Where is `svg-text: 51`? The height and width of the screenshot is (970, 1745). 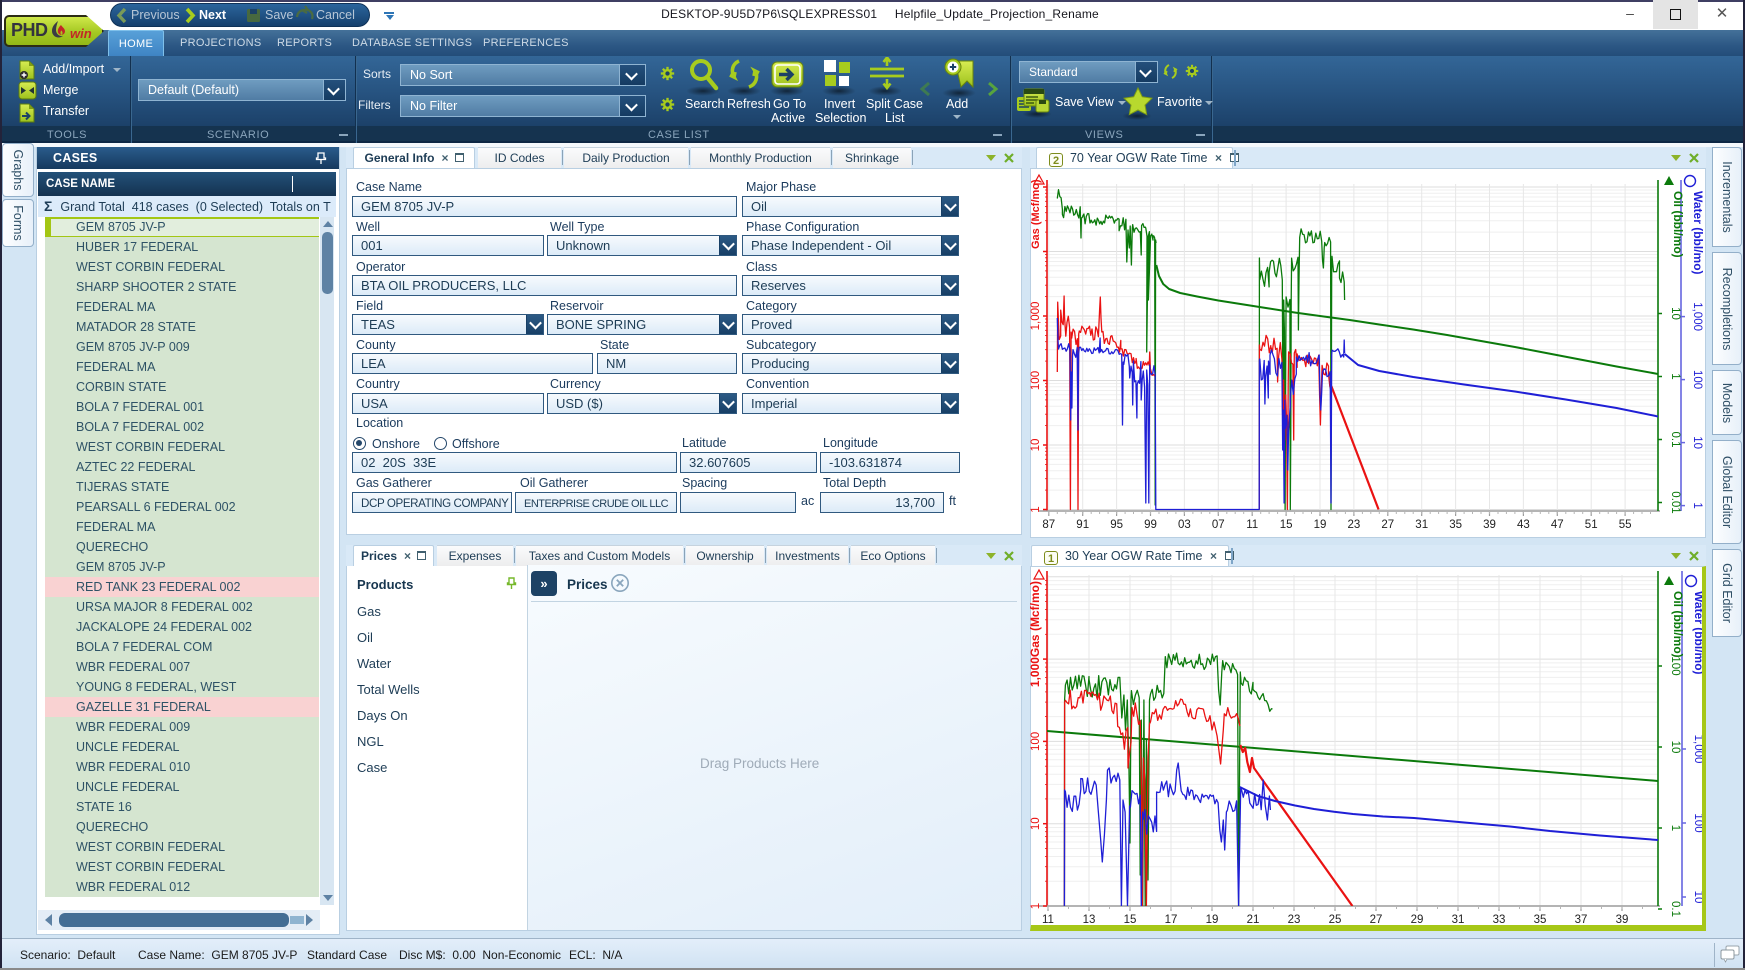
svg-text: 51 is located at coordinates (1591, 525).